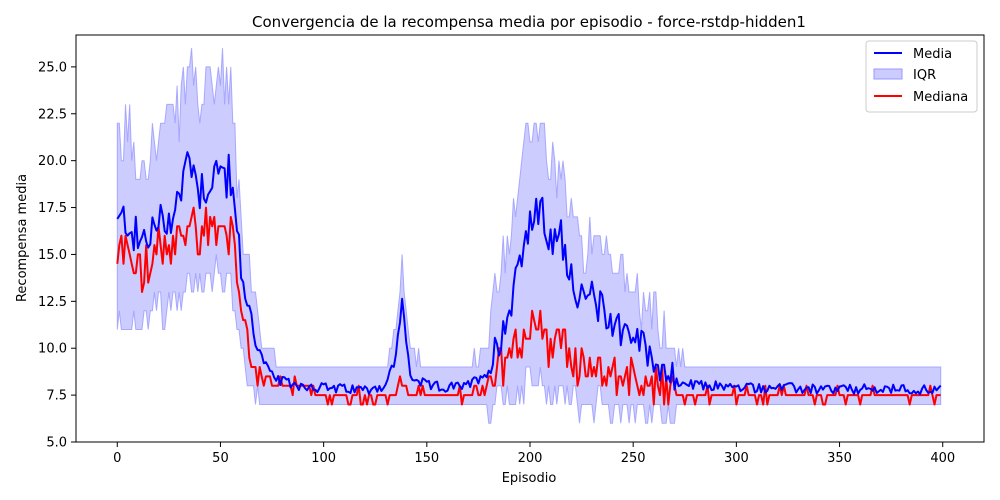  Describe the element at coordinates (52, 255) in the screenshot. I see `y-tick-label: 15.0` at that location.